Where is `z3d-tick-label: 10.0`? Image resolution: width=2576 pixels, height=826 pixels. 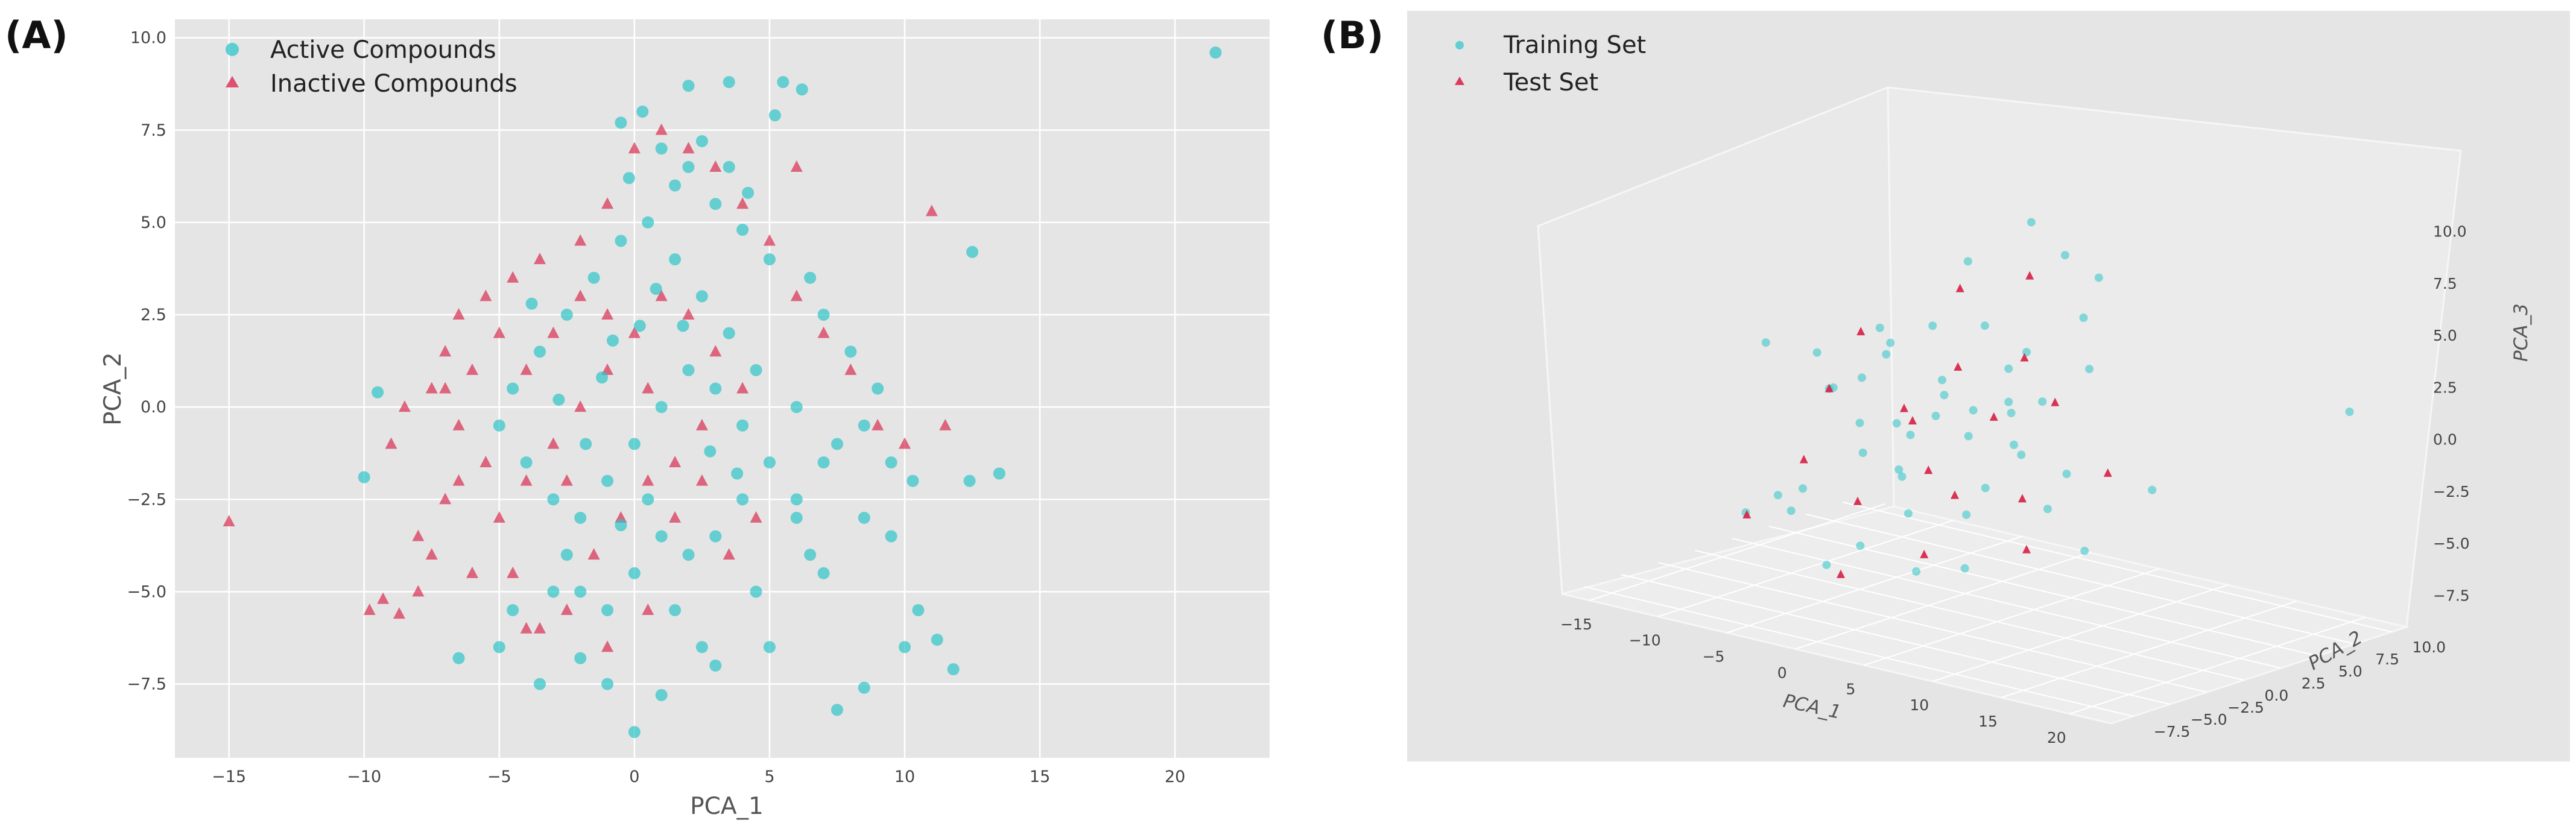
z3d-tick-label: 10.0 is located at coordinates (2450, 232).